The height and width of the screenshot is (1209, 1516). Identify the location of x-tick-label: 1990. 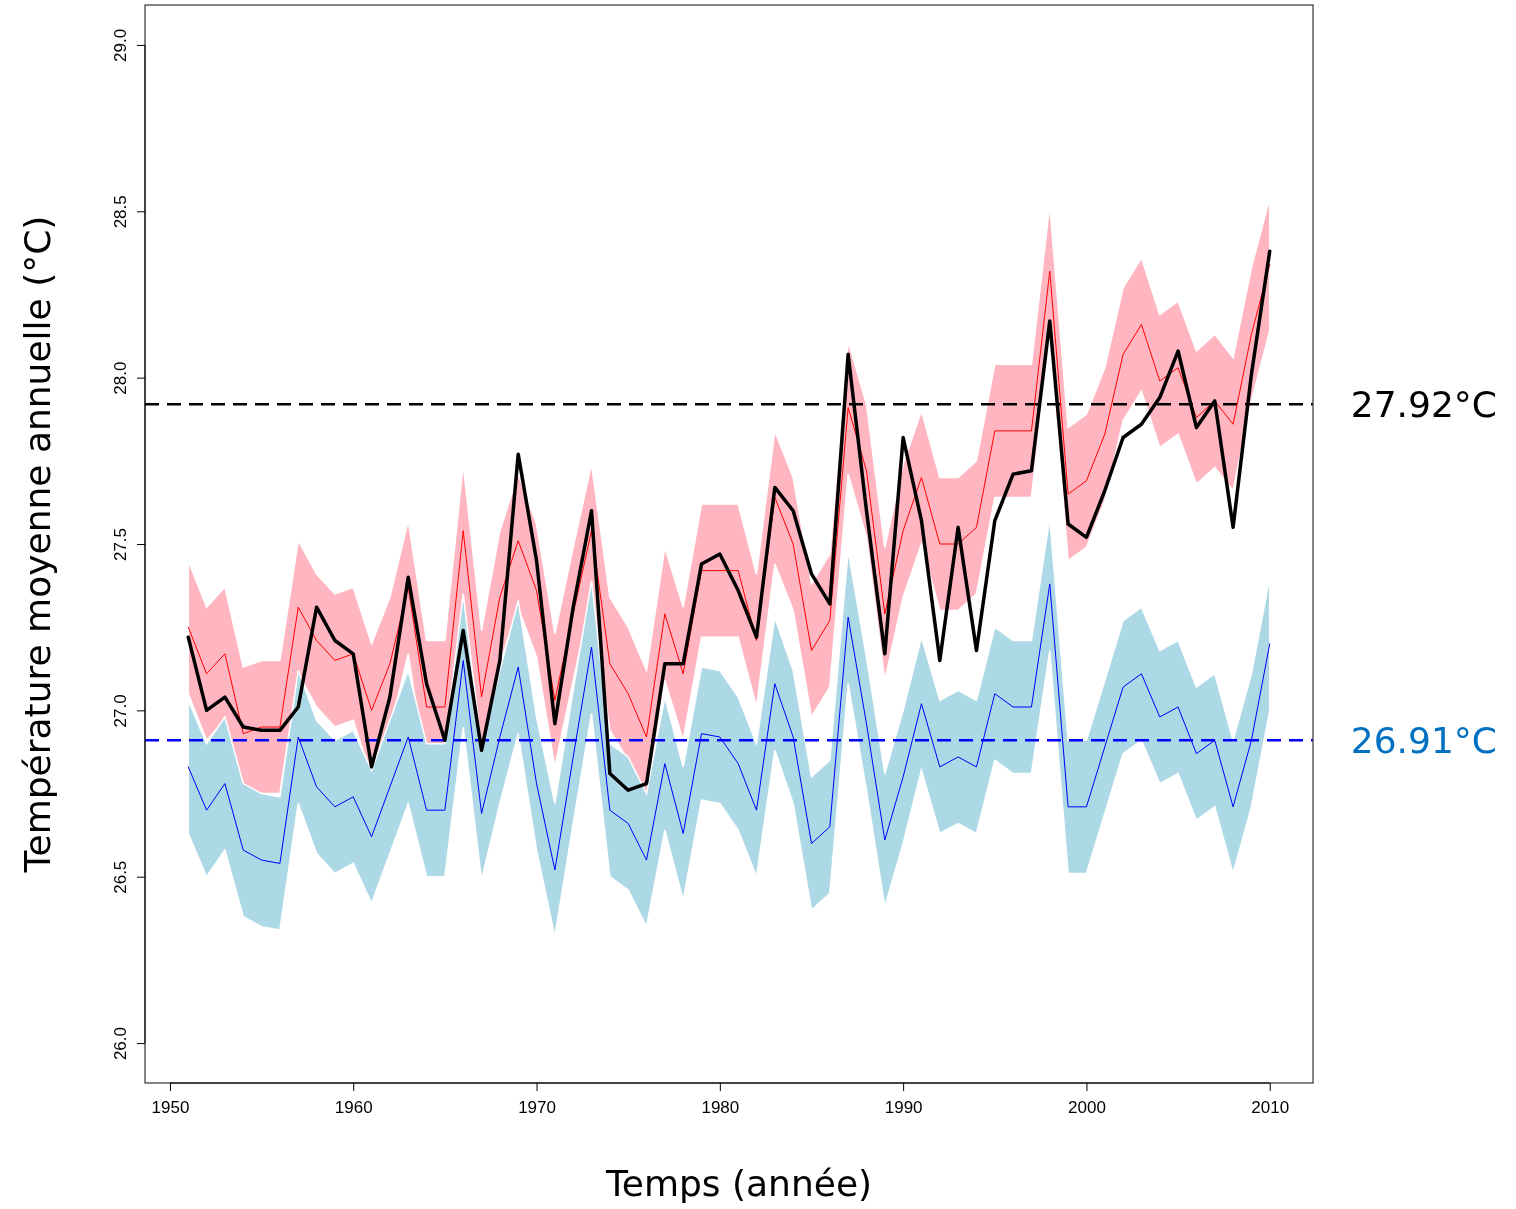
(903, 1108).